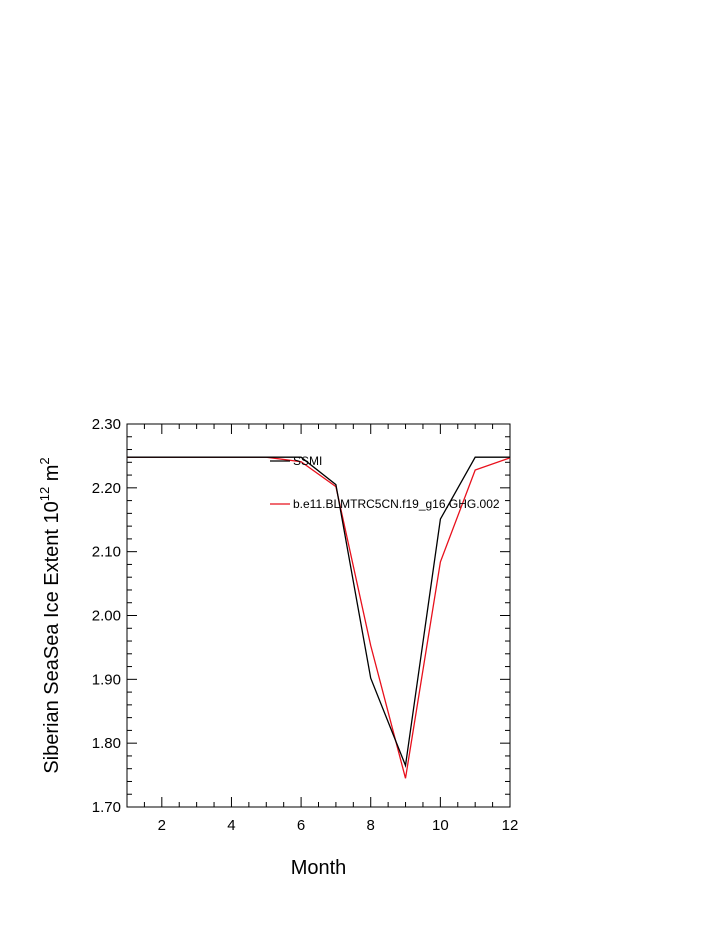 The height and width of the screenshot is (935, 723). I want to click on y-tick-label: 2.00, so click(106, 616).